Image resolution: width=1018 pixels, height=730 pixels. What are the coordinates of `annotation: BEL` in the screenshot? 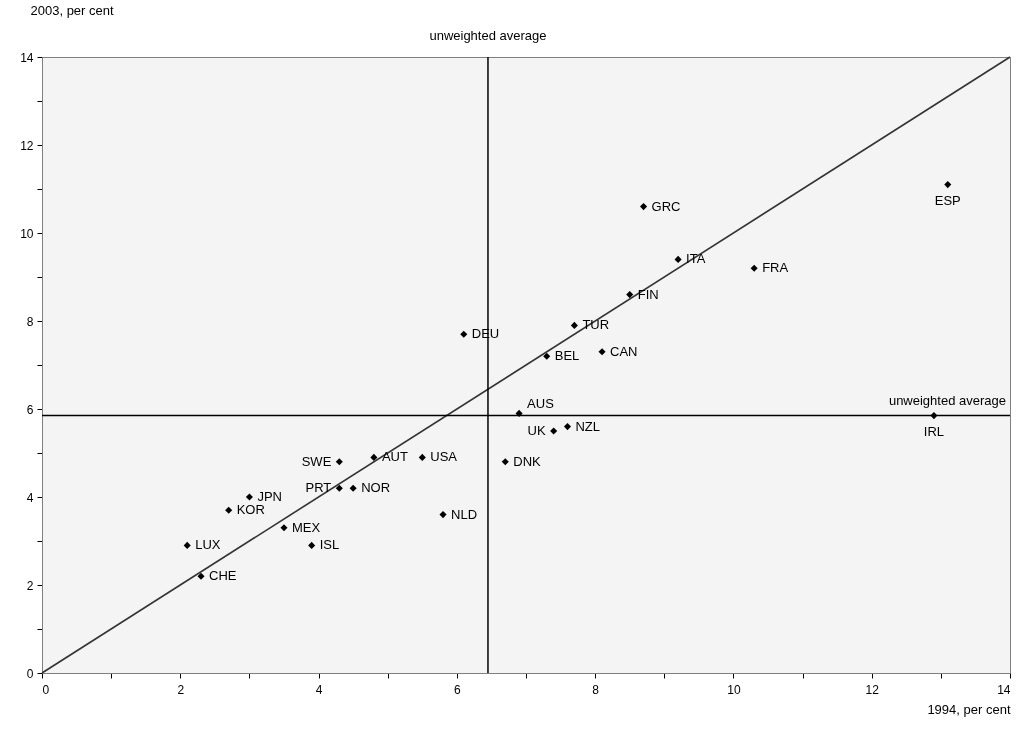 It's located at (567, 356).